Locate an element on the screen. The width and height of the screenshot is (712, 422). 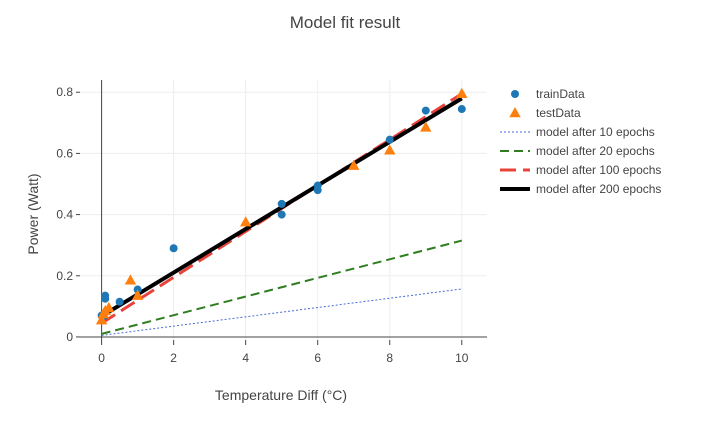
legend-item-model-after-20-epochs: model after 20 epochs is located at coordinates (577, 151).